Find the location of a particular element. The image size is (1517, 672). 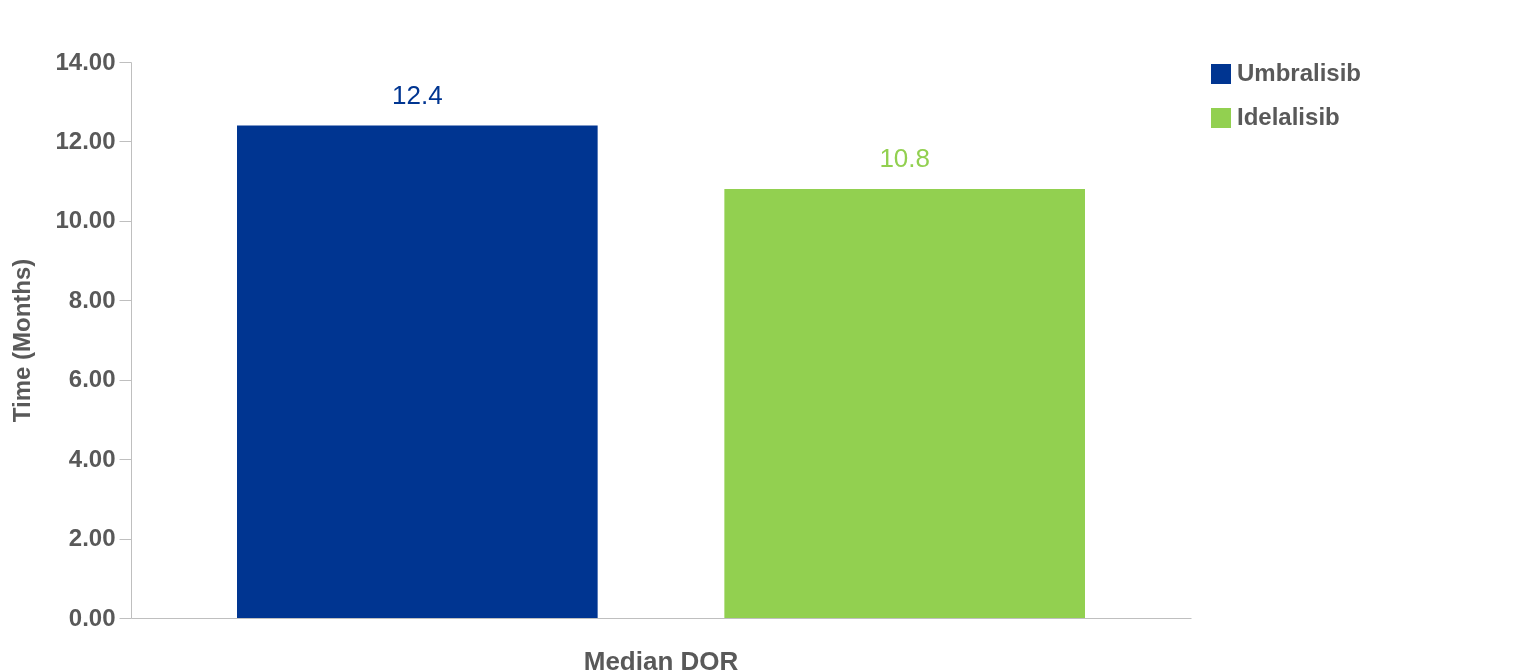

legend-label: Umbralisib is located at coordinates (1299, 72).